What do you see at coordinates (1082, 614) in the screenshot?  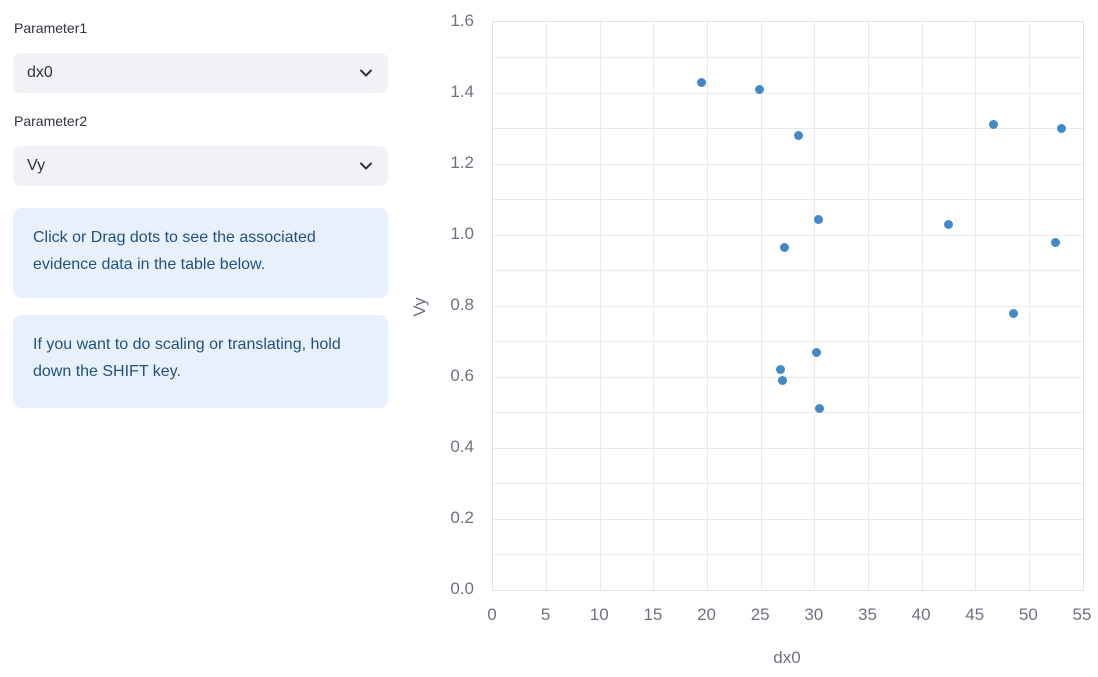 I see `x-tick-label: 55` at bounding box center [1082, 614].